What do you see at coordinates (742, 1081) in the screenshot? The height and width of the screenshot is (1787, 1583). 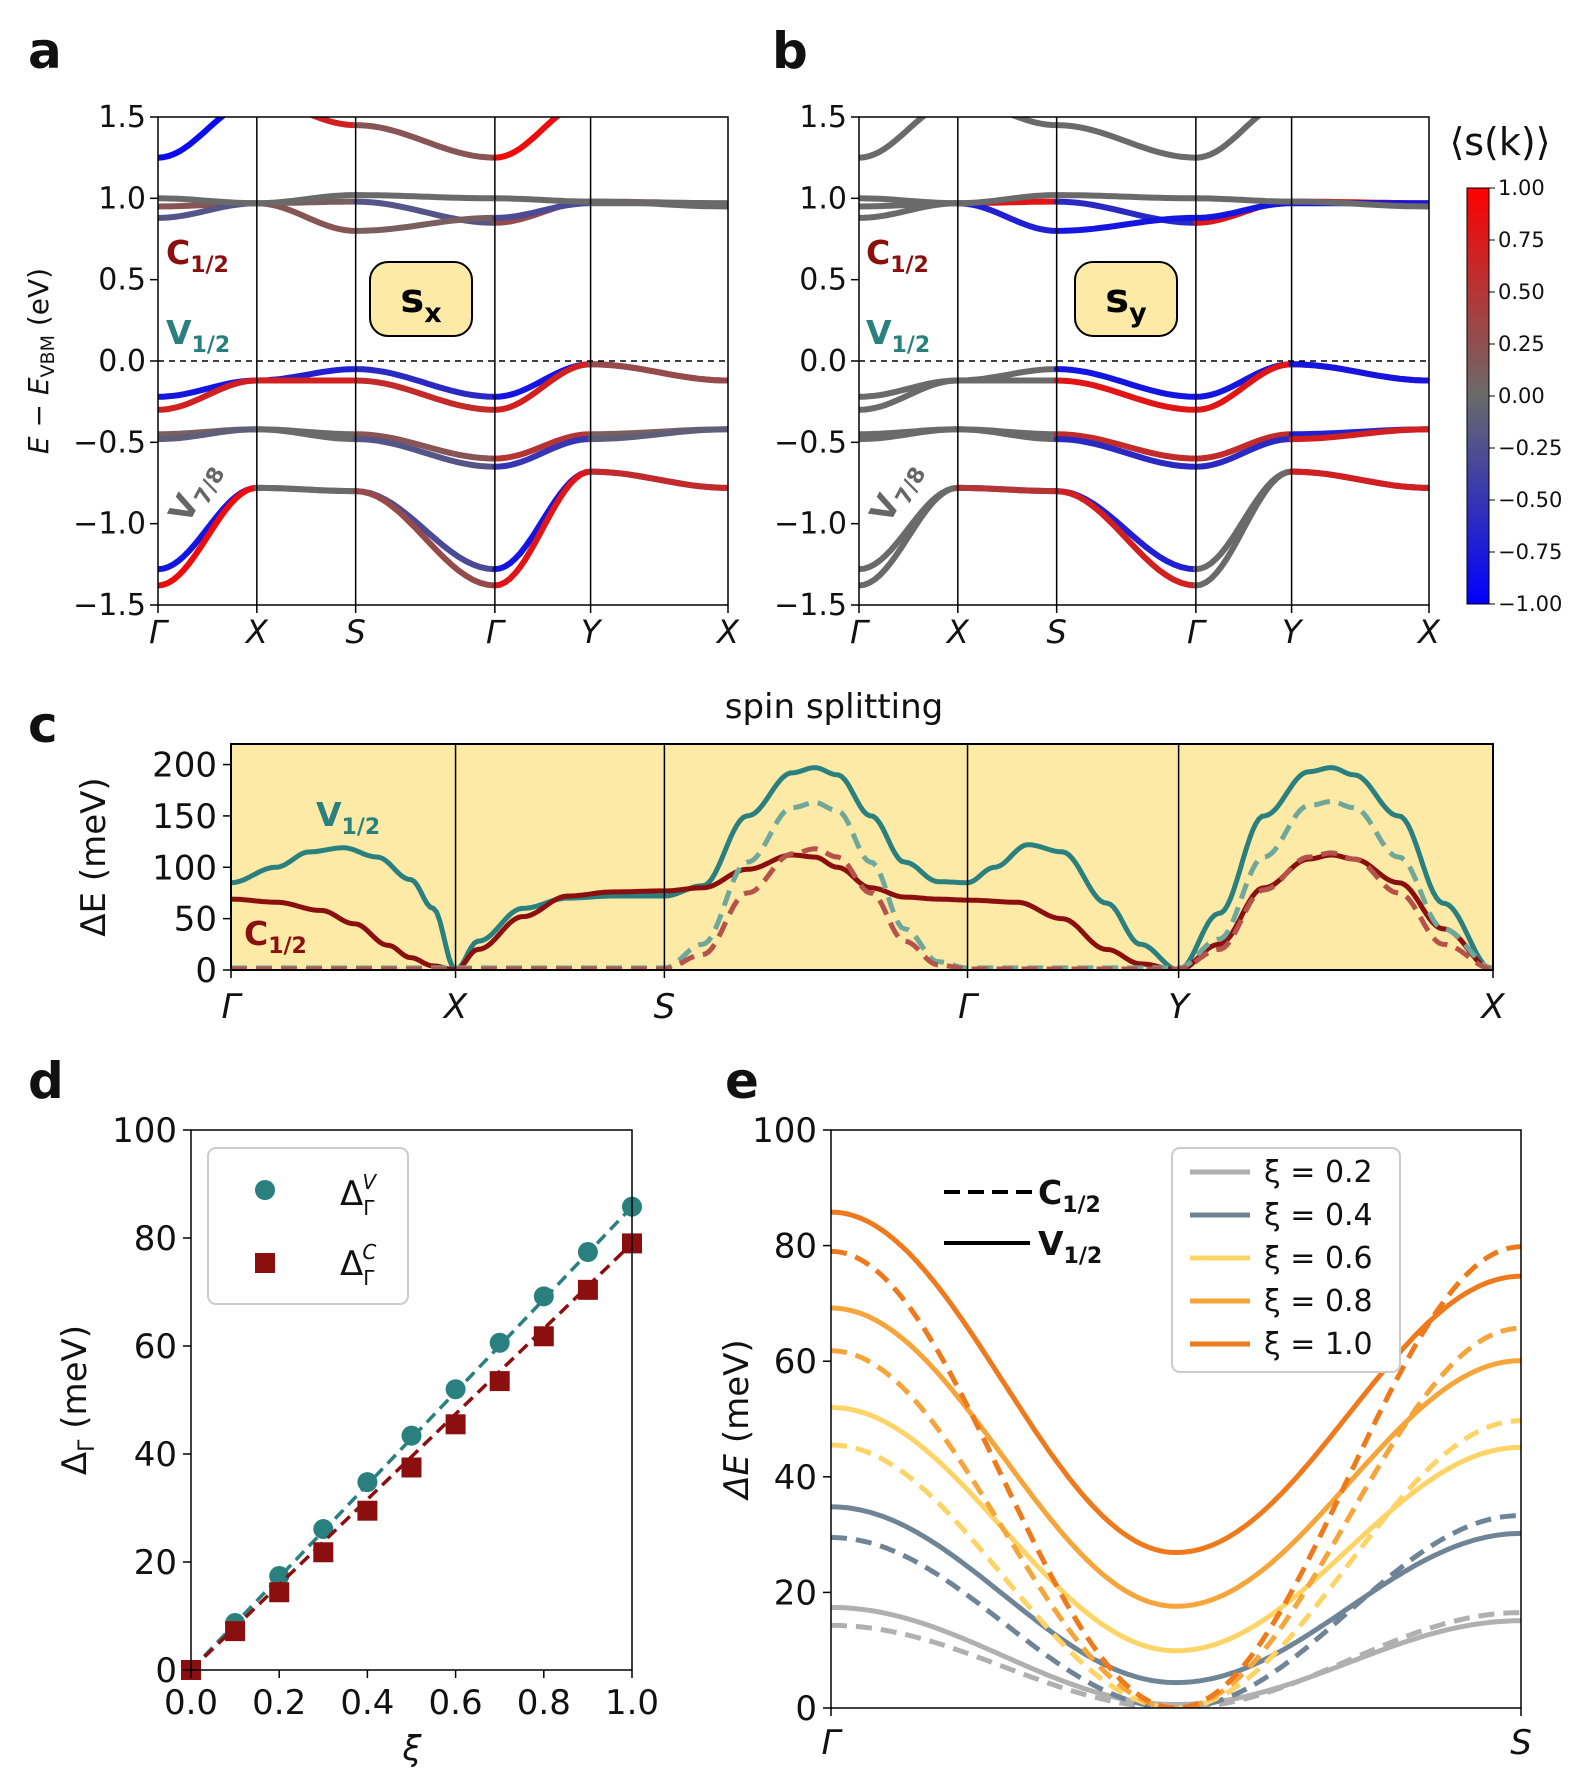 I see `panel-letter-e: e` at bounding box center [742, 1081].